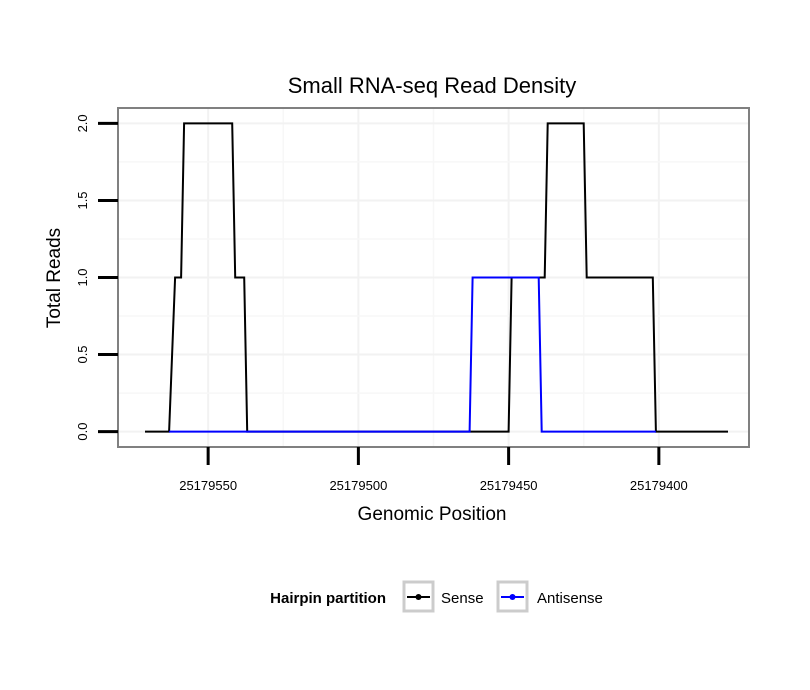  What do you see at coordinates (436, 596) in the screenshot?
I see `legend: Hairpin partition Sense Antisense` at bounding box center [436, 596].